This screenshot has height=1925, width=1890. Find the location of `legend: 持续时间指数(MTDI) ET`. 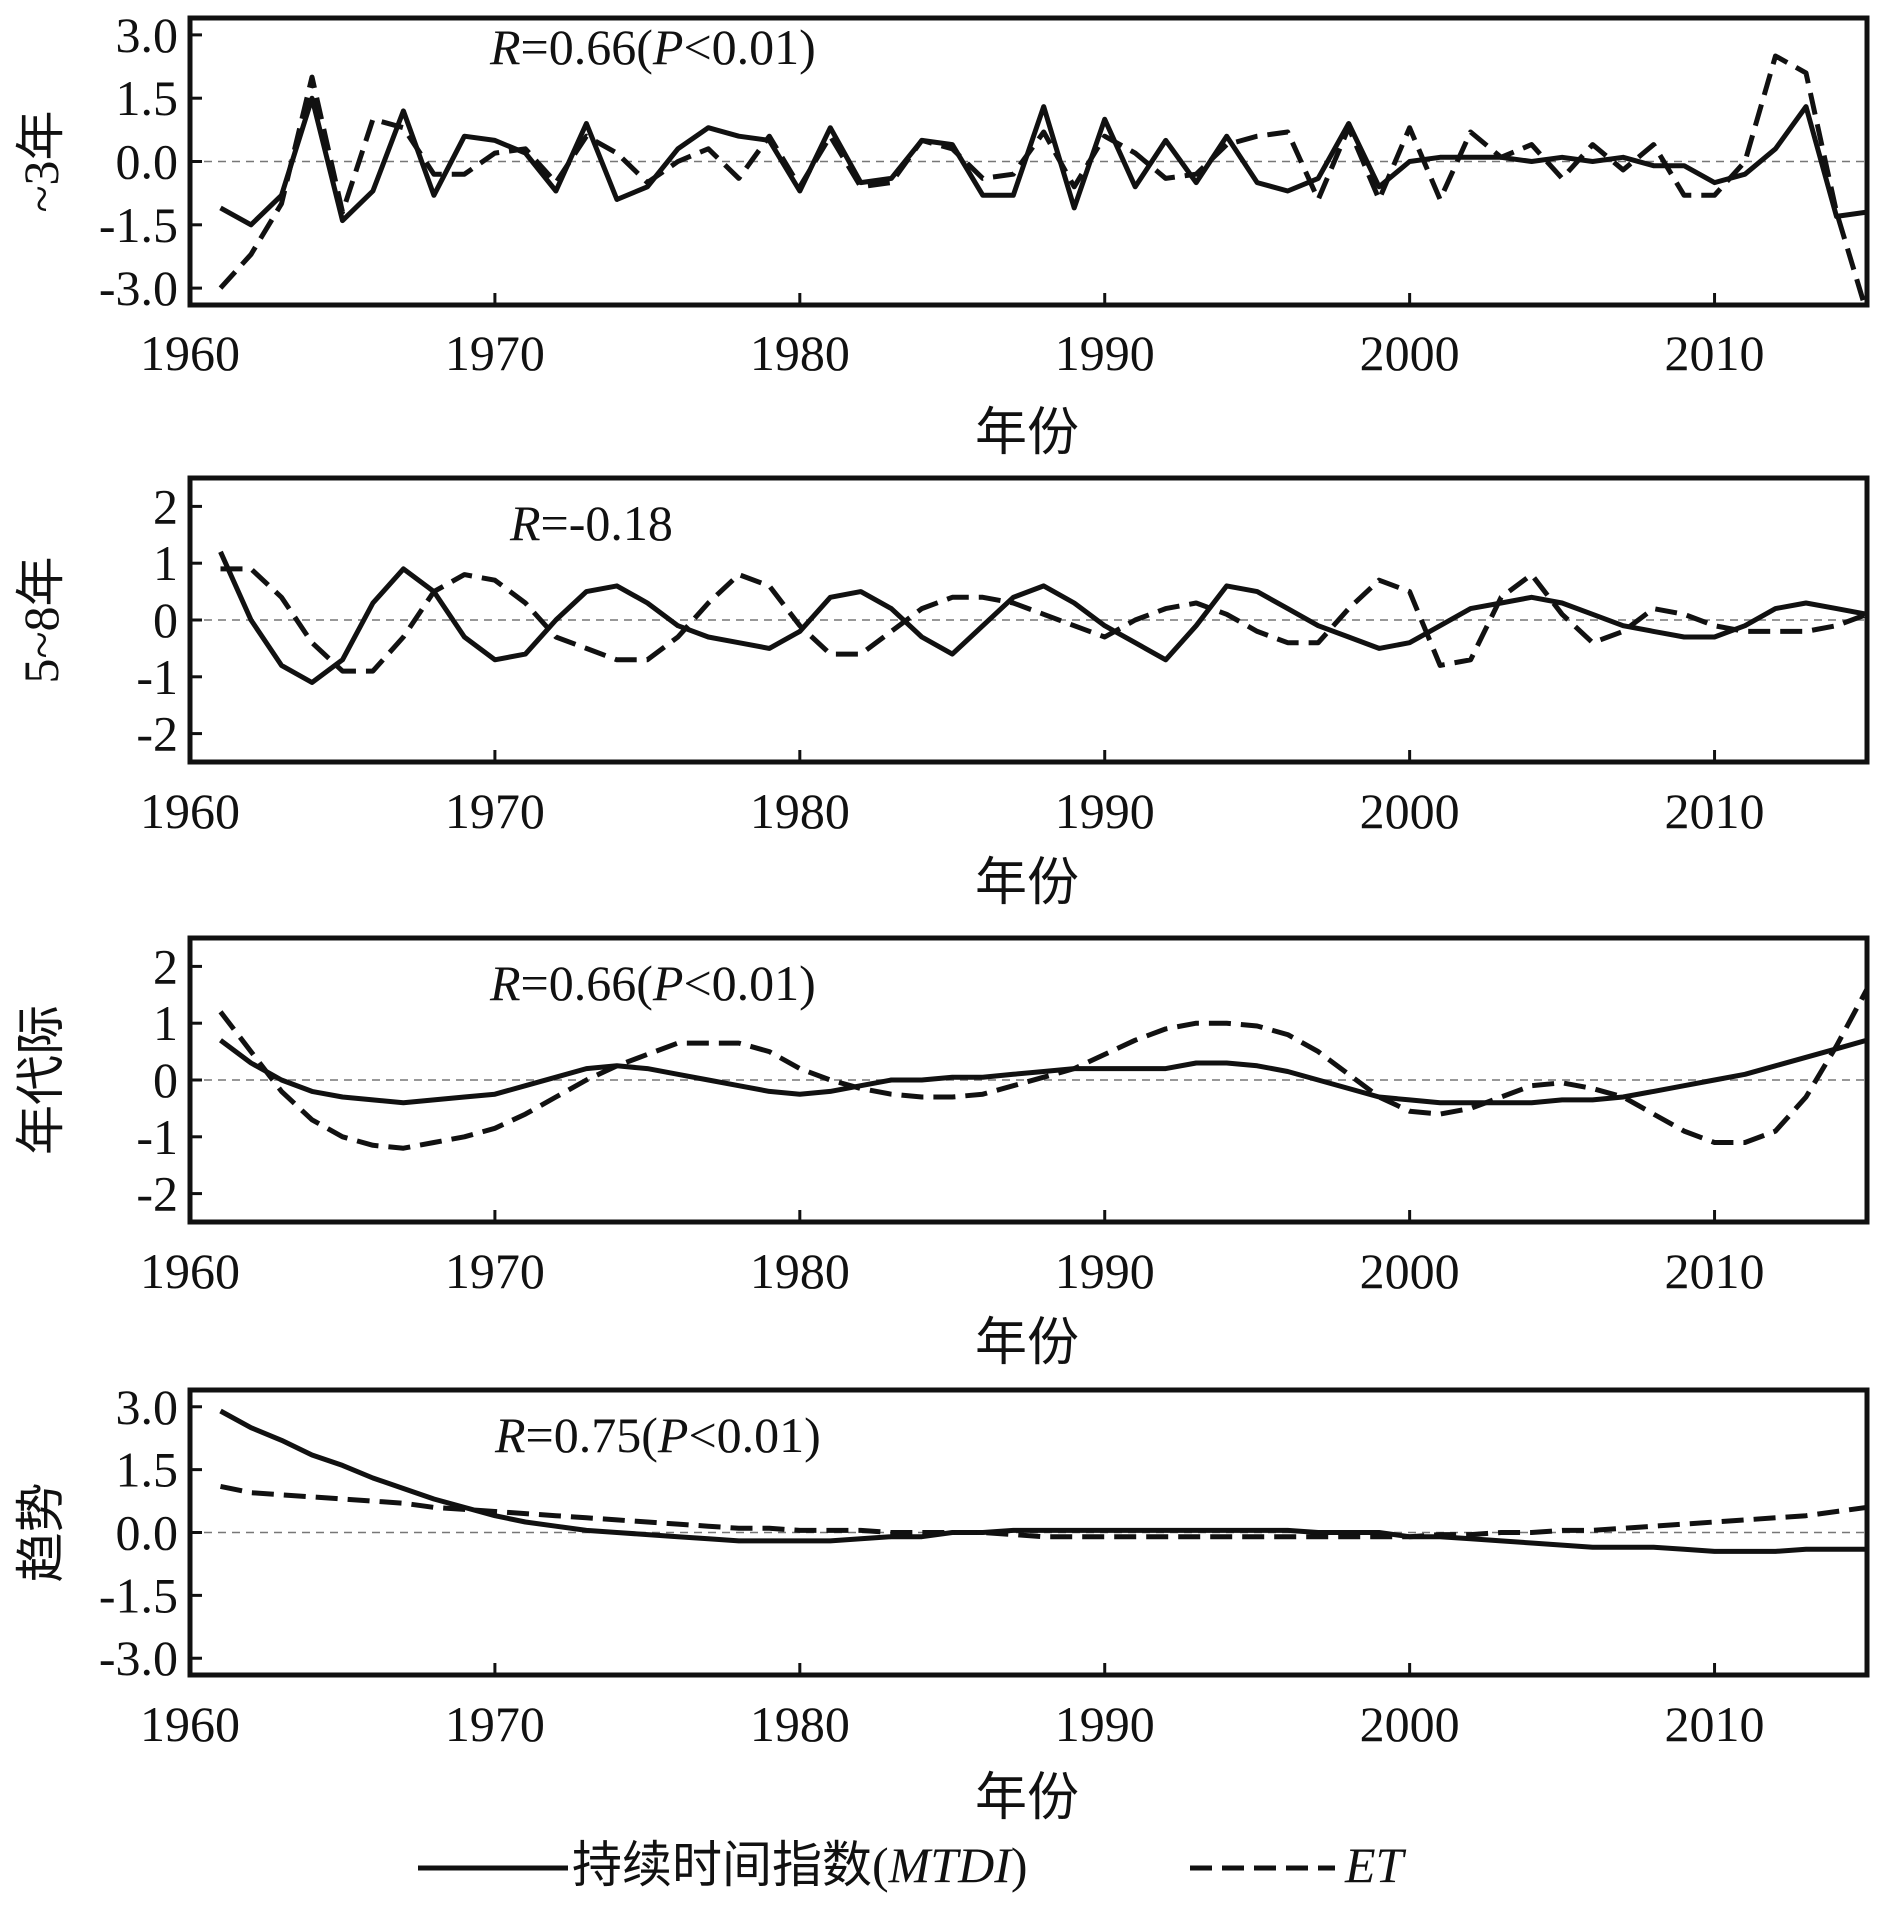

legend: 持续时间指数(MTDI) ET is located at coordinates (912, 1865).